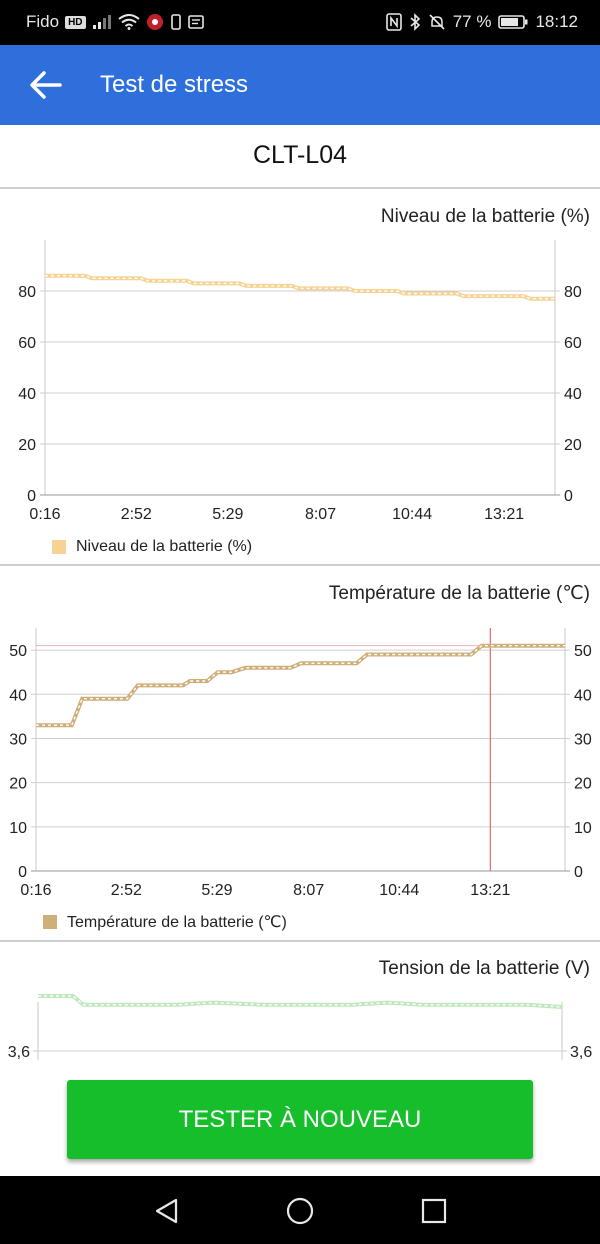  What do you see at coordinates (18, 739) in the screenshot?
I see `y-tick-label-left: 30` at bounding box center [18, 739].